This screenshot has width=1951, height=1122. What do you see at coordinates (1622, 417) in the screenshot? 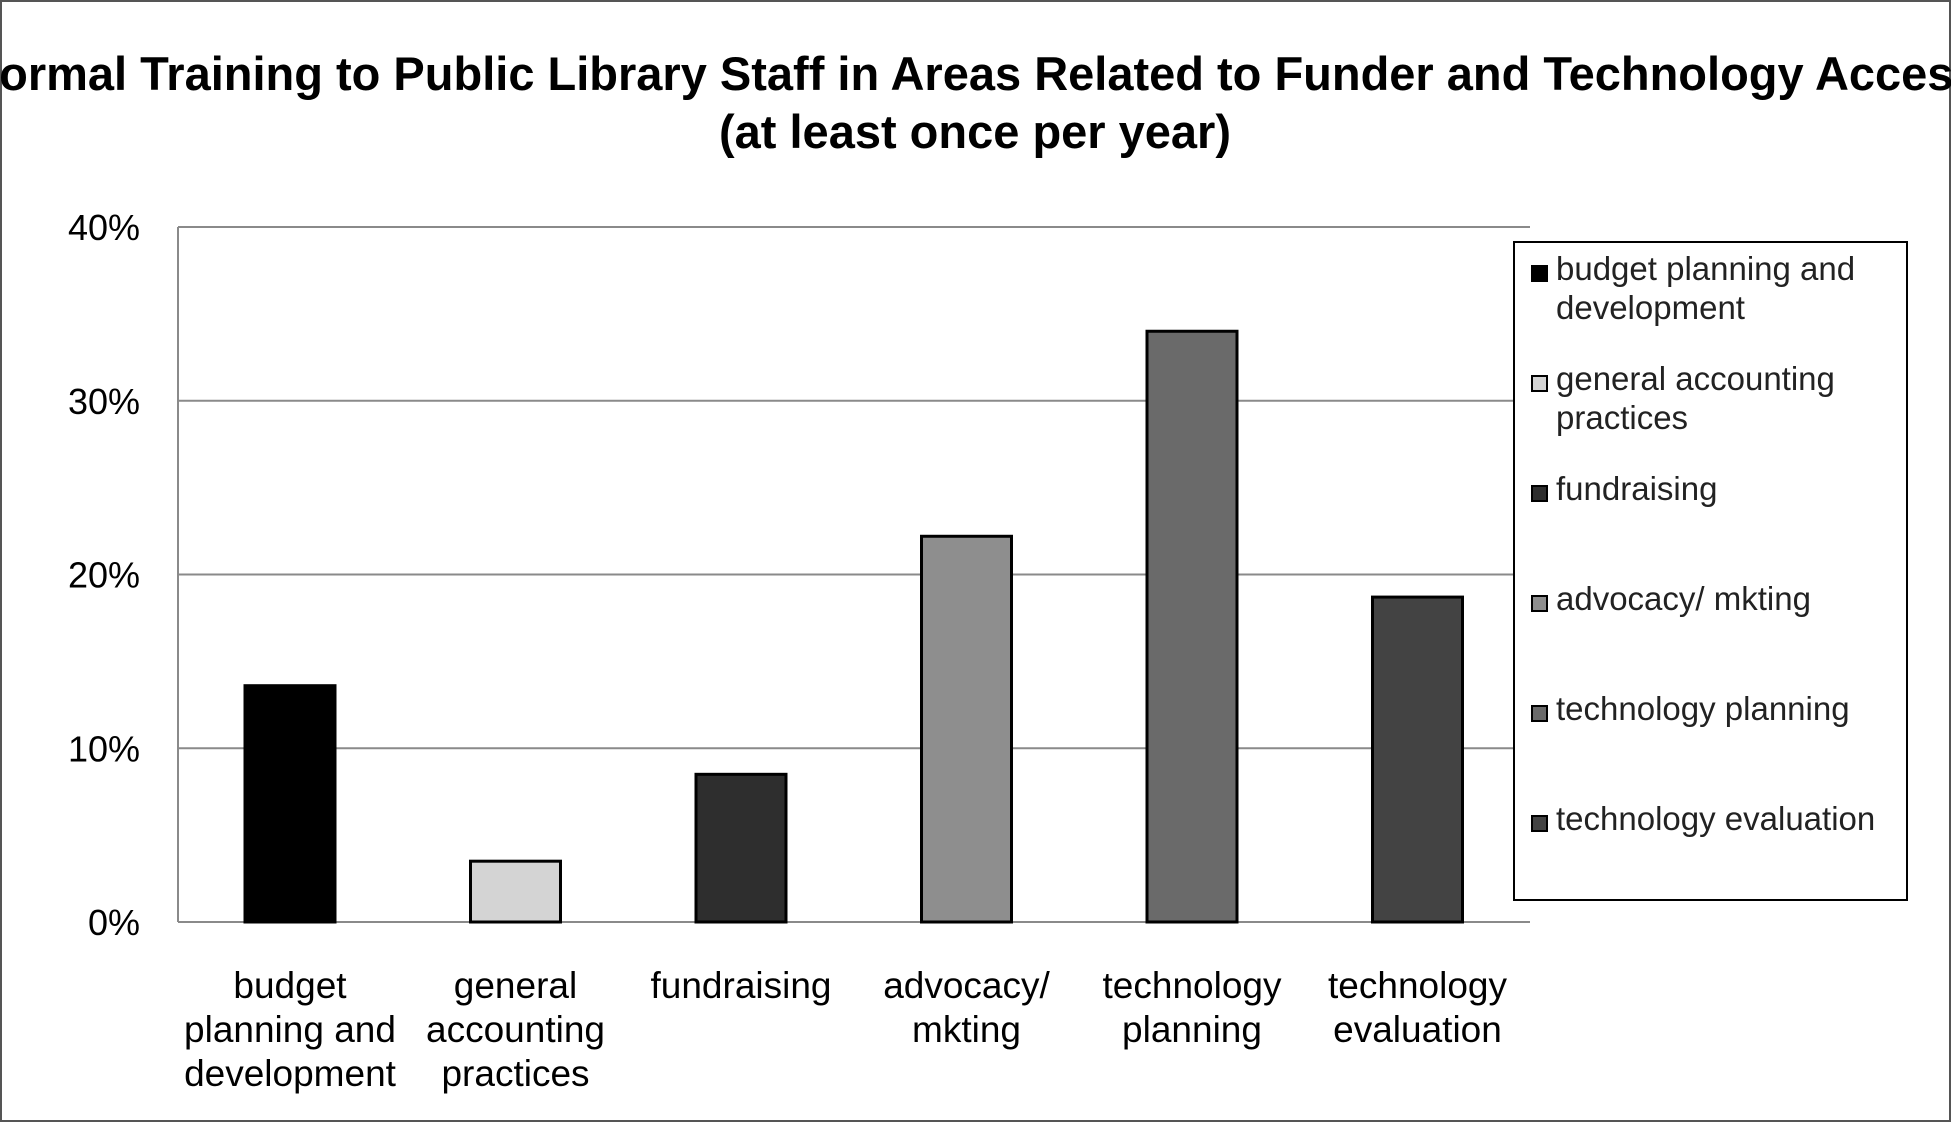
I see `legend-label: practices` at bounding box center [1622, 417].